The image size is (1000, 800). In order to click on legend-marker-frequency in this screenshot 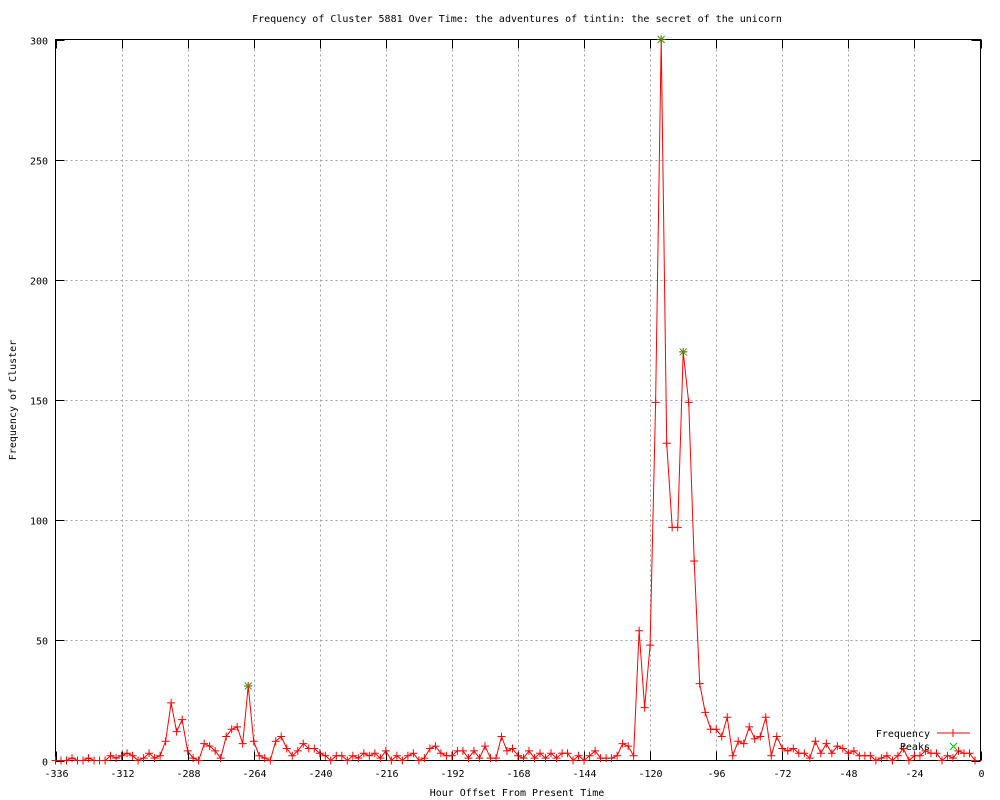, I will do `click(953, 733)`.